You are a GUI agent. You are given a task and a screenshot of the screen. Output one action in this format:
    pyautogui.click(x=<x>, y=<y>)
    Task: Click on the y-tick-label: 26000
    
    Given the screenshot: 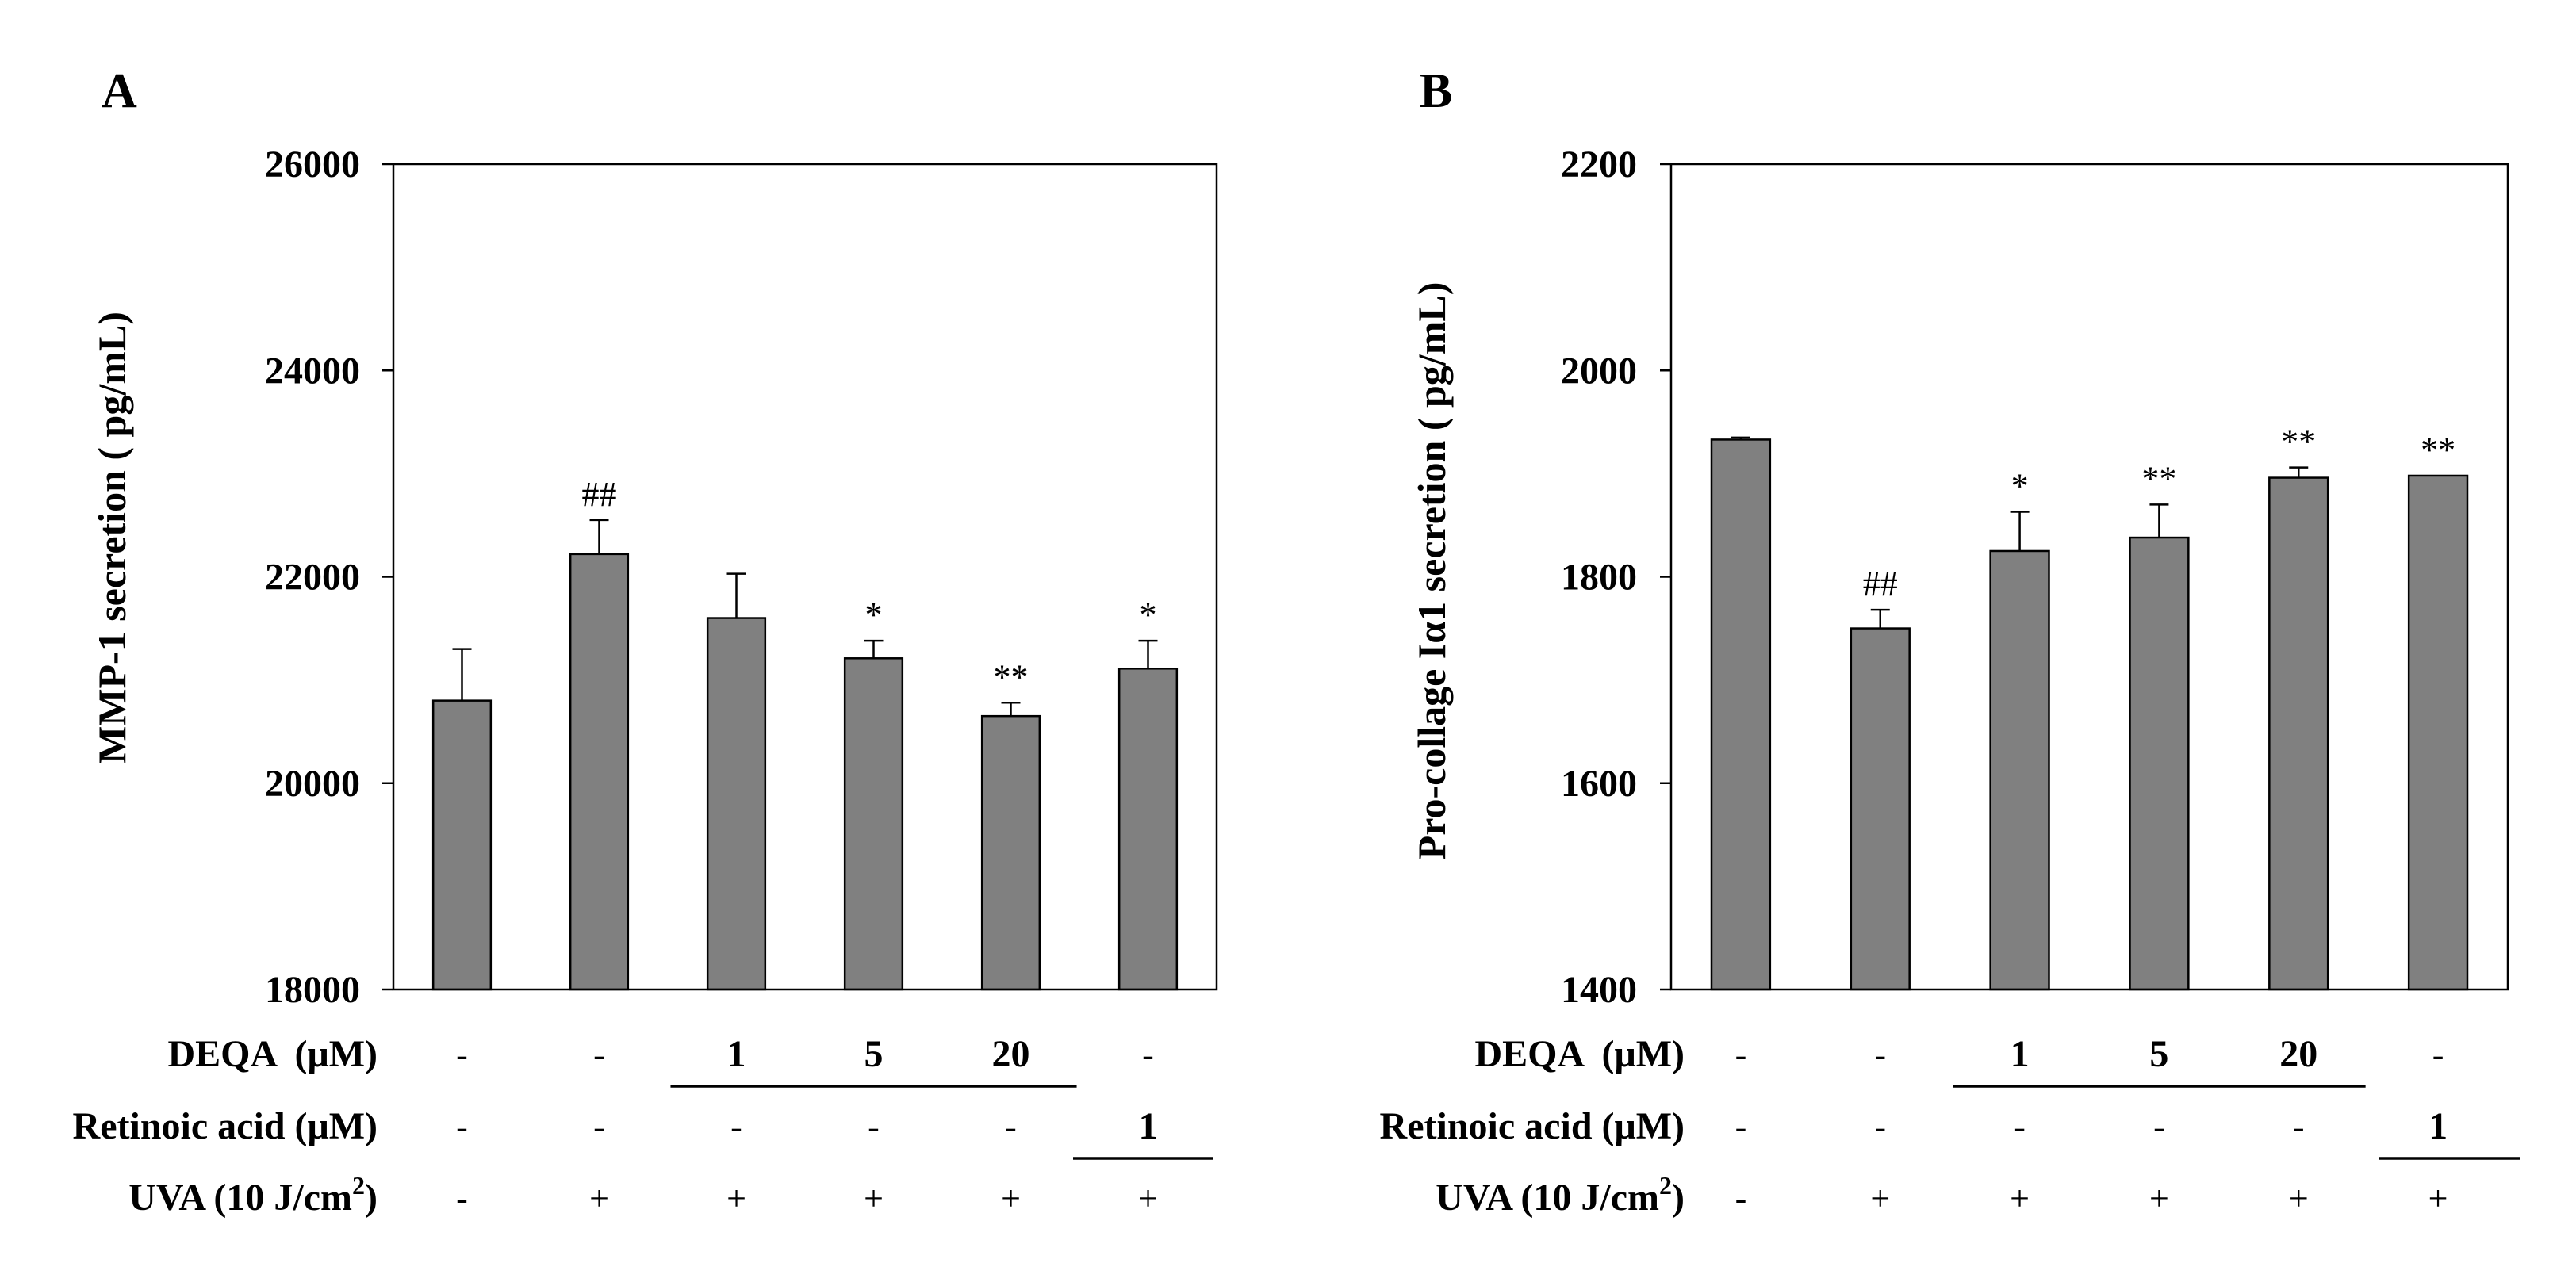 What is the action you would take?
    pyautogui.click(x=313, y=165)
    